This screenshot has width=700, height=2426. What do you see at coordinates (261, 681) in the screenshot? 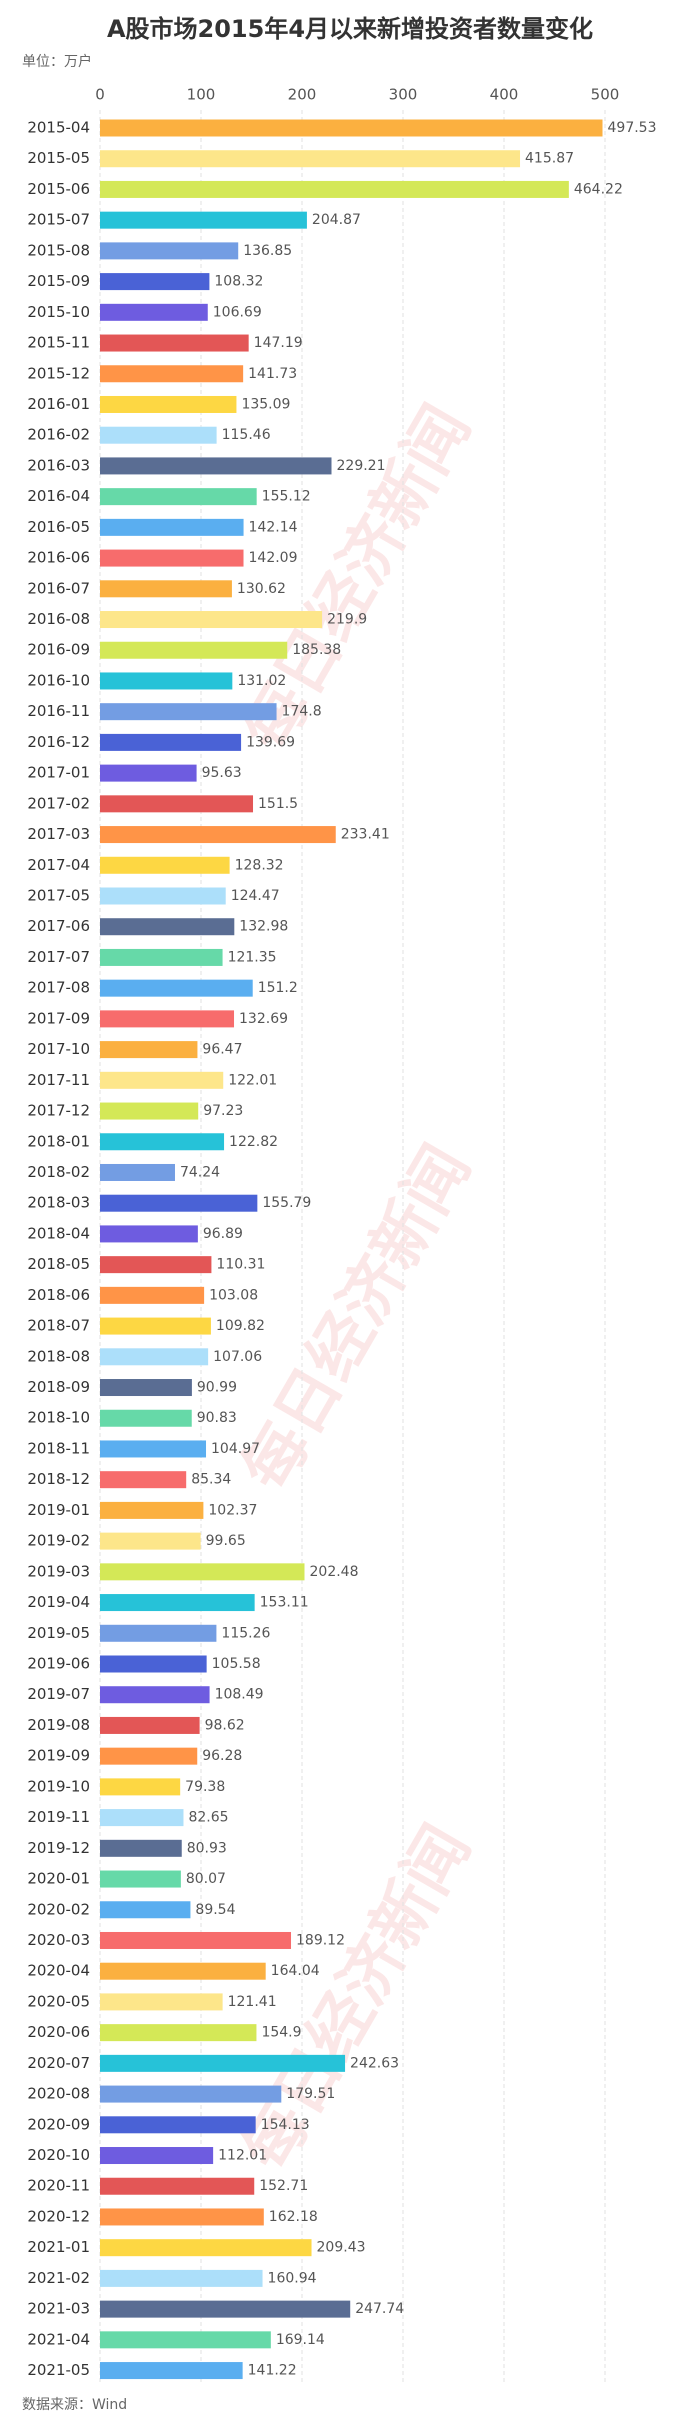
I see `value-label: 131.02` at bounding box center [261, 681].